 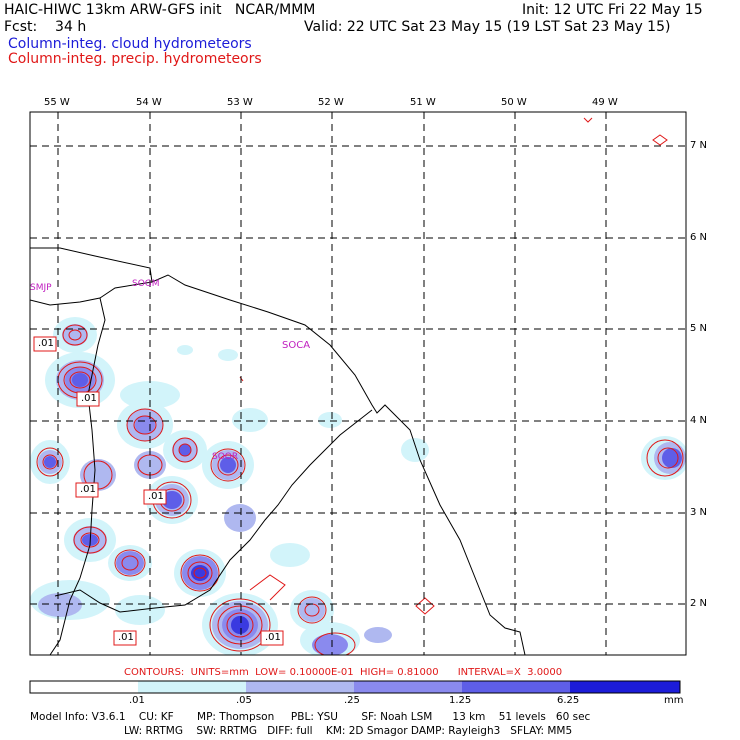 I want to click on contour-label-boxes, so click(x=158, y=491).